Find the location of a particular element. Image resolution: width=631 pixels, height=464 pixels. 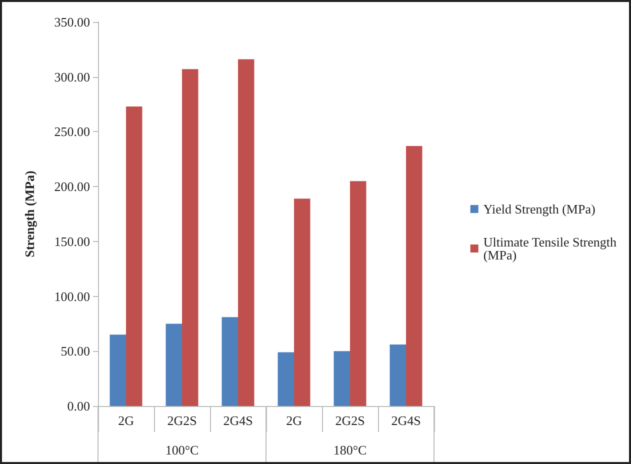

y-tick-label: 0.00 is located at coordinates (78, 406).